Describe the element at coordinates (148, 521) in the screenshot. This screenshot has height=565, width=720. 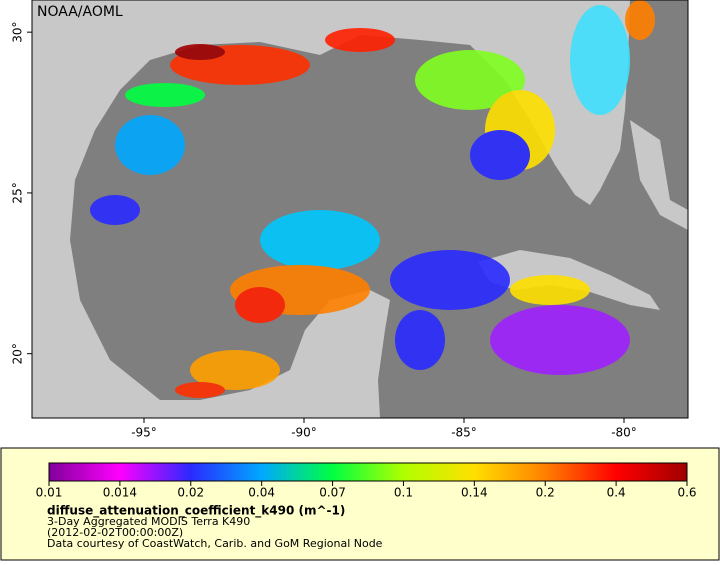
I see `description: 3-Day Aggregated MODIS Terra K490` at that location.